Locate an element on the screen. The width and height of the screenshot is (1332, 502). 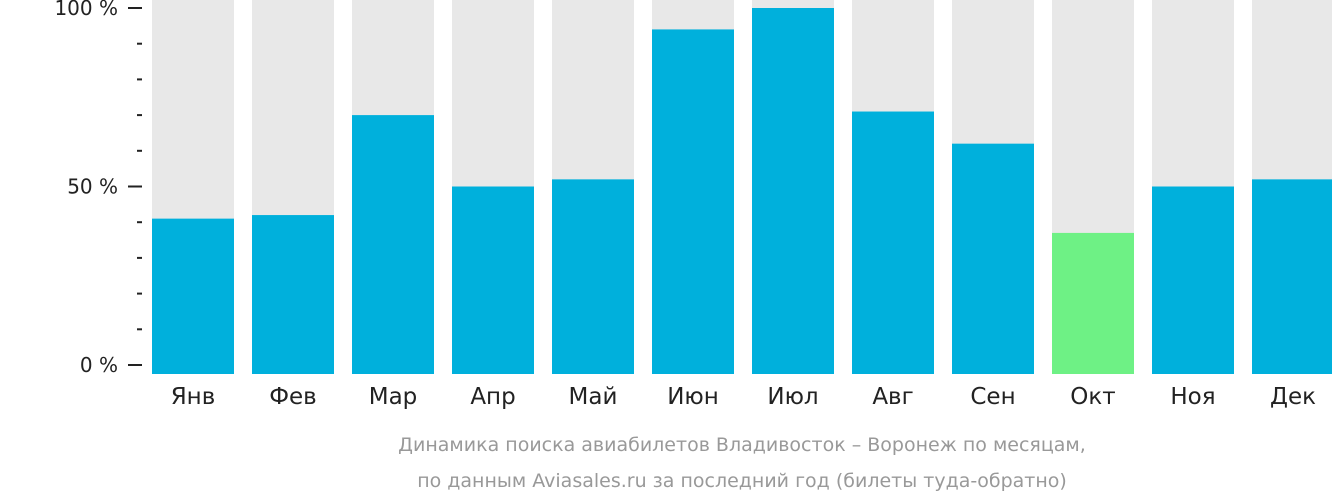
x-tick-label: Янв is located at coordinates (193, 397).